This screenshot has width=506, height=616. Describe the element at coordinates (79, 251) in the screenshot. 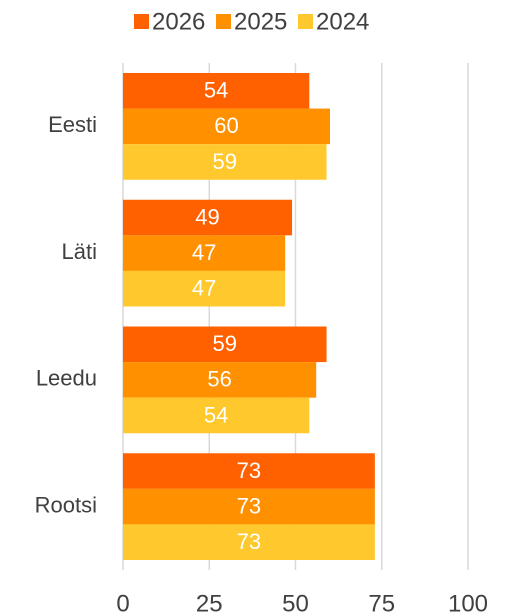

I see `y-tick-label: Läti` at that location.